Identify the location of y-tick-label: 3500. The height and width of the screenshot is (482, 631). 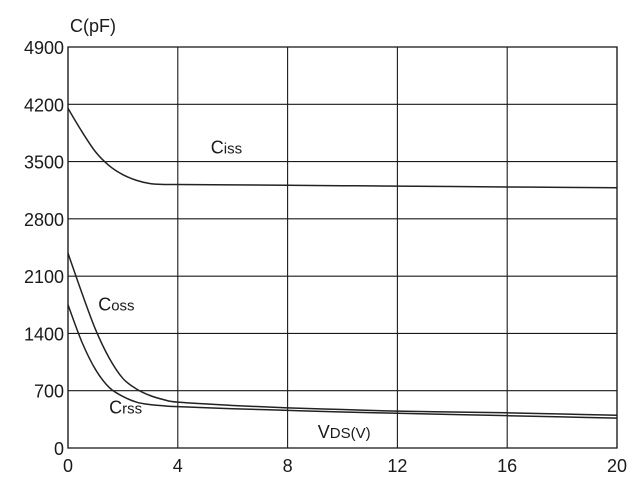
(44, 163).